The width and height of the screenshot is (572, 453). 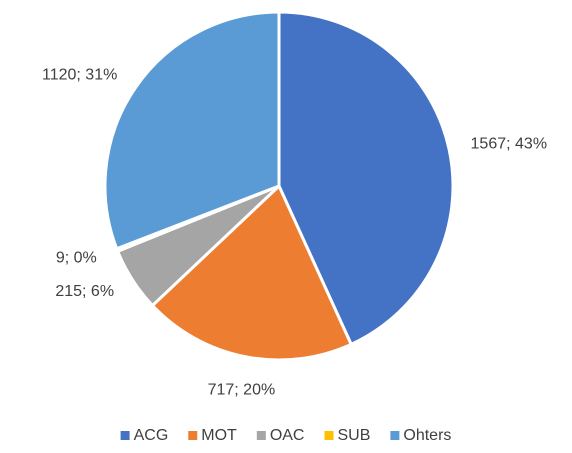 I want to click on legend-label: OAC, so click(x=287, y=435).